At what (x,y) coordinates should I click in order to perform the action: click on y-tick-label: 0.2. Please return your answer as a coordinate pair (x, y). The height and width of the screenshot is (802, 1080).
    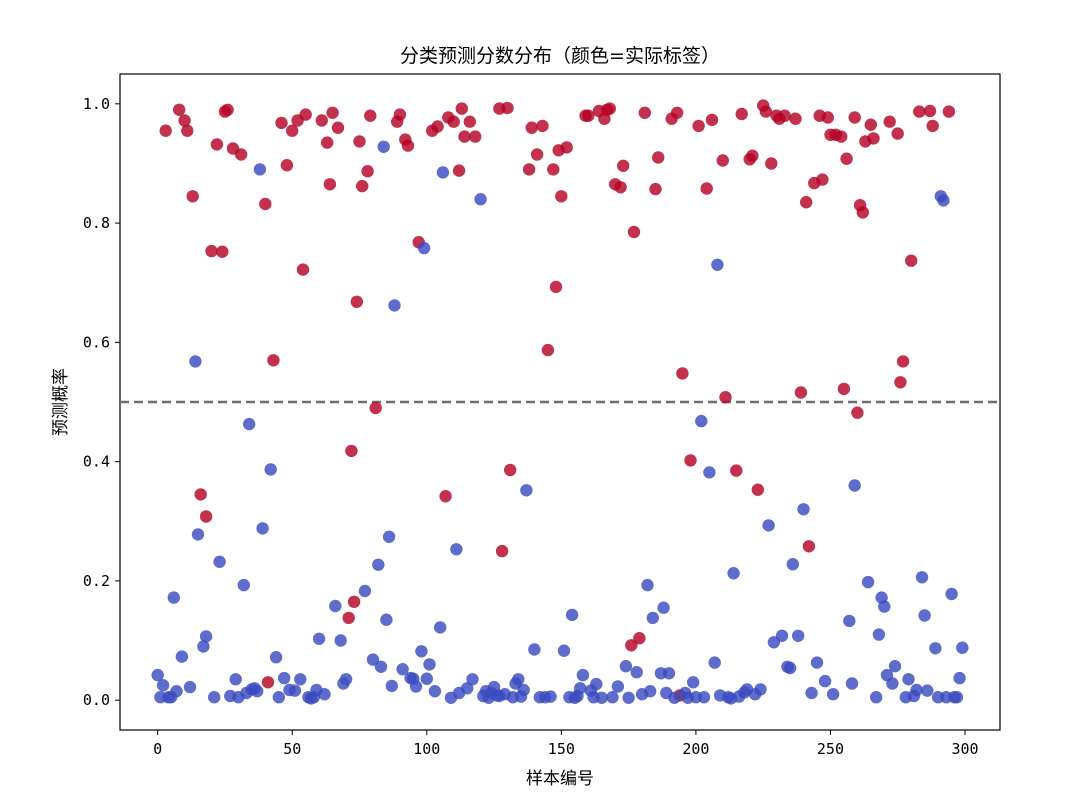
    Looking at the image, I should click on (96, 581).